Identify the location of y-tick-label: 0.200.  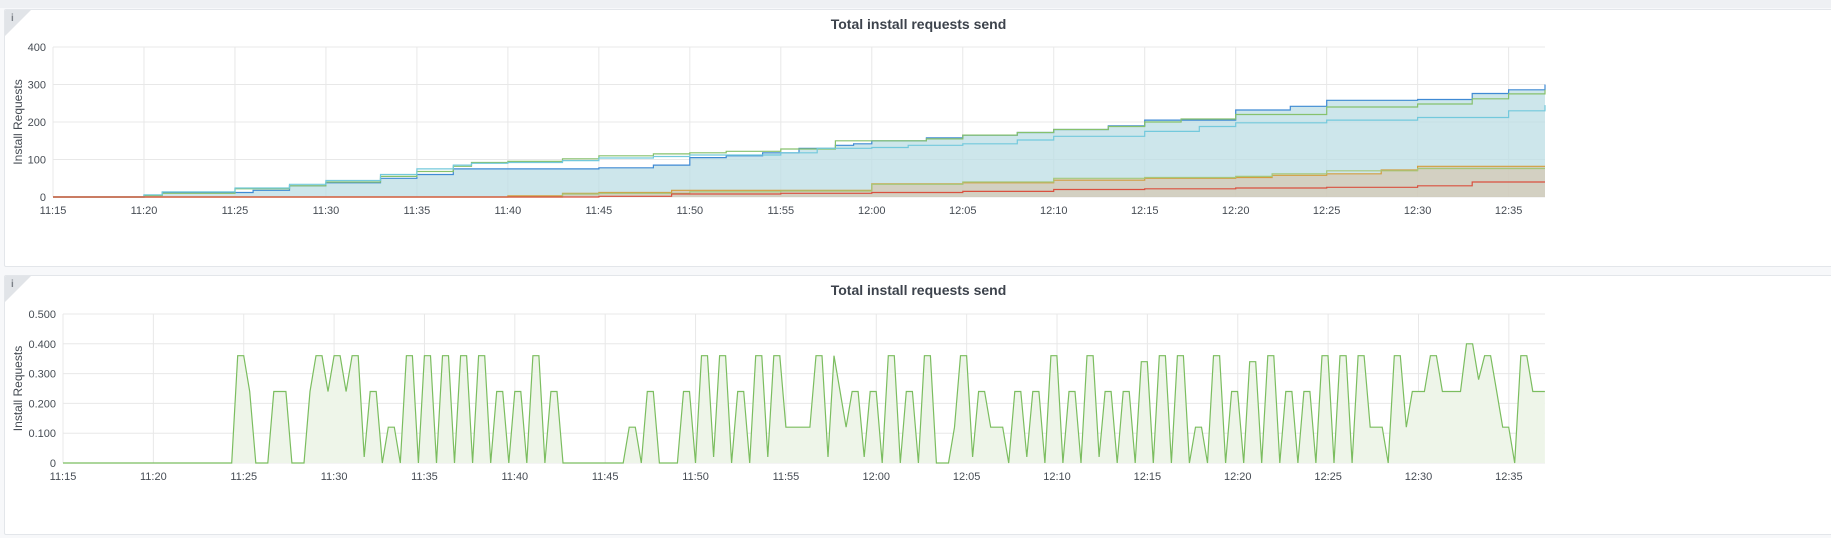
(42, 404).